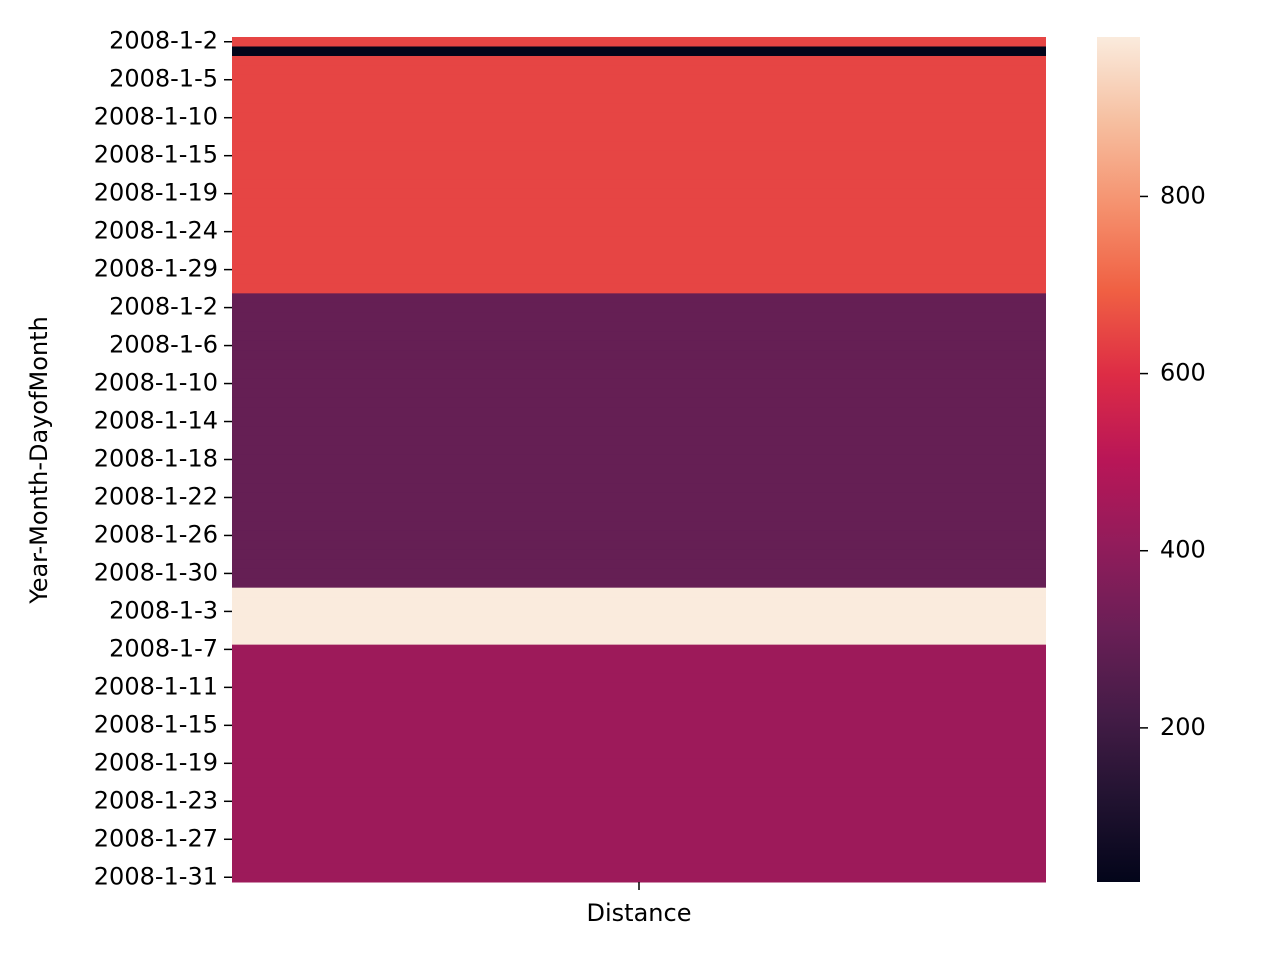 The image size is (1280, 964). Describe the element at coordinates (156, 724) in the screenshot. I see `y-tick-label: 2008-1-15` at that location.